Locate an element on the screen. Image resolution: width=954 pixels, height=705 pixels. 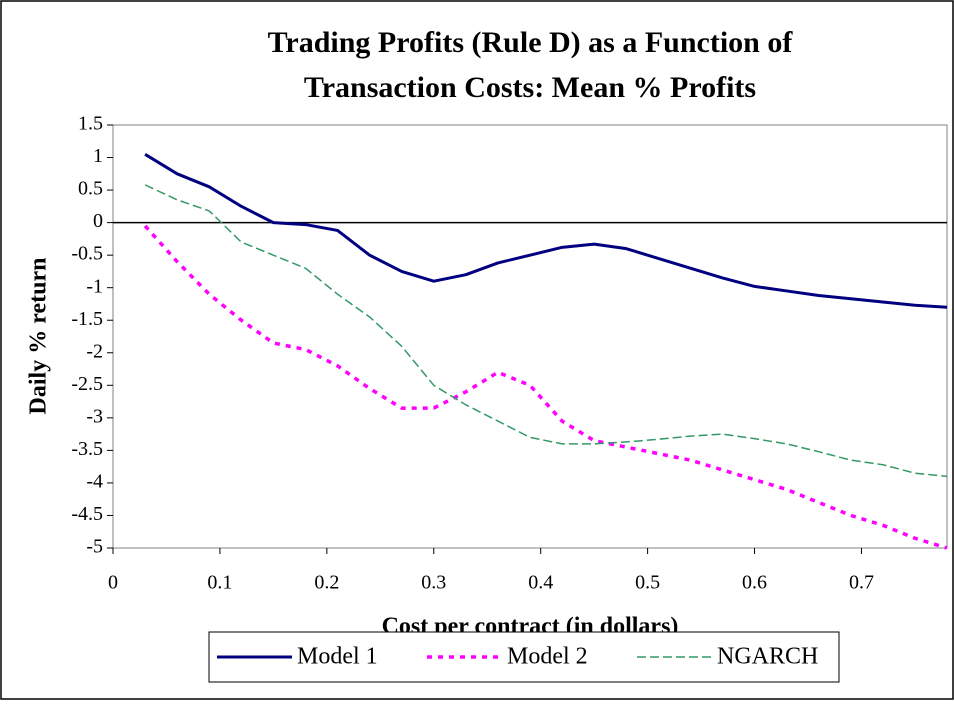
y-axis-label: Daily % return is located at coordinates (39, 336).